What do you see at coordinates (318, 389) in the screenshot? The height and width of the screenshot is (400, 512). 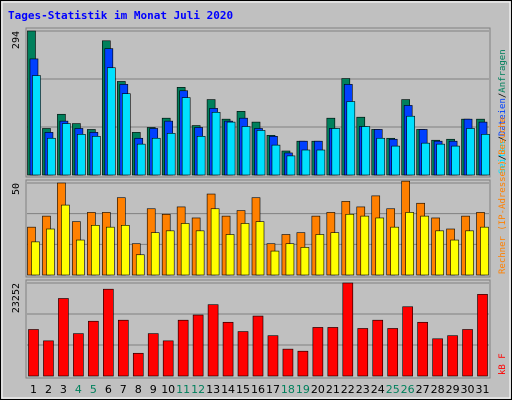 I see `x-tick-label: 20` at bounding box center [318, 389].